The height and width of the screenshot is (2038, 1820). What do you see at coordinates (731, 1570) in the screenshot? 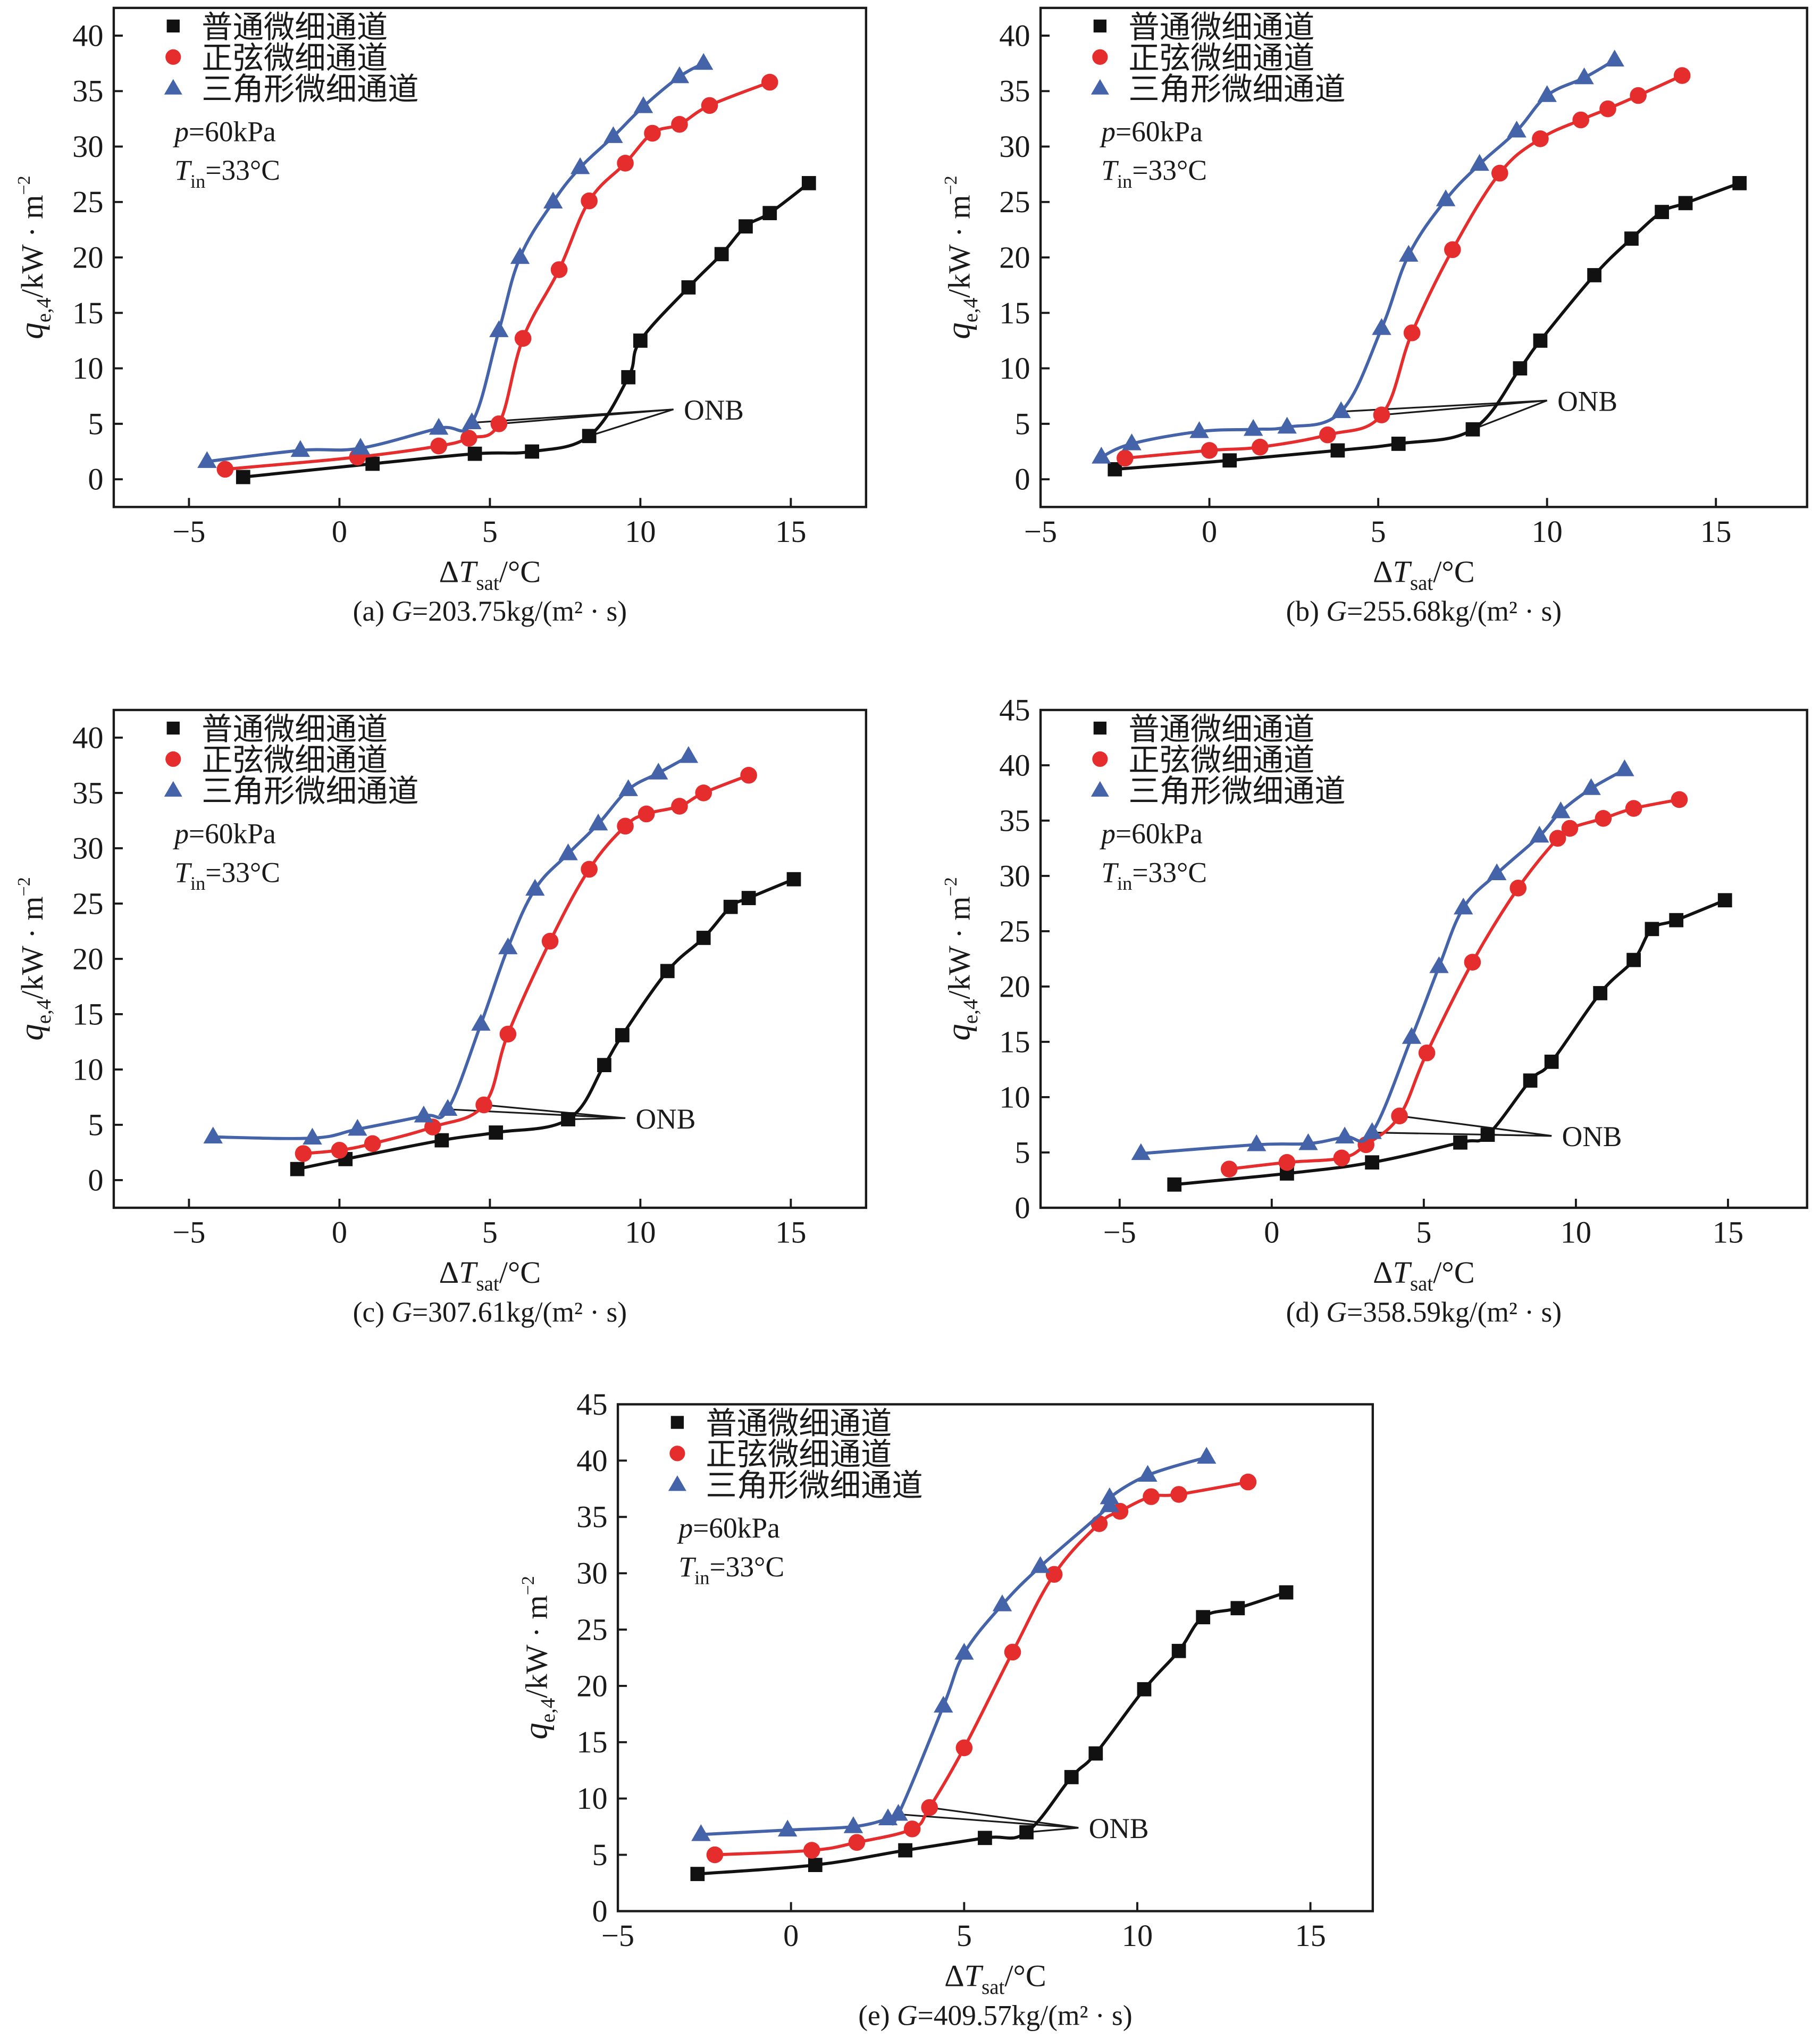
I see `condition-inlet-temp: Tin=33°C` at bounding box center [731, 1570].